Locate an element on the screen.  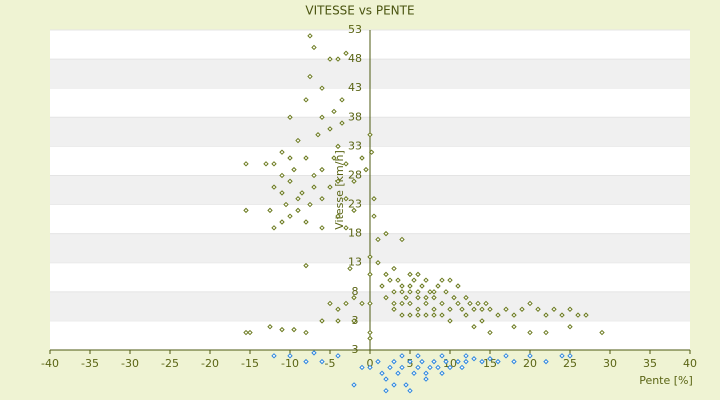
x-tick-label: -15 is located at coordinates (250, 363).